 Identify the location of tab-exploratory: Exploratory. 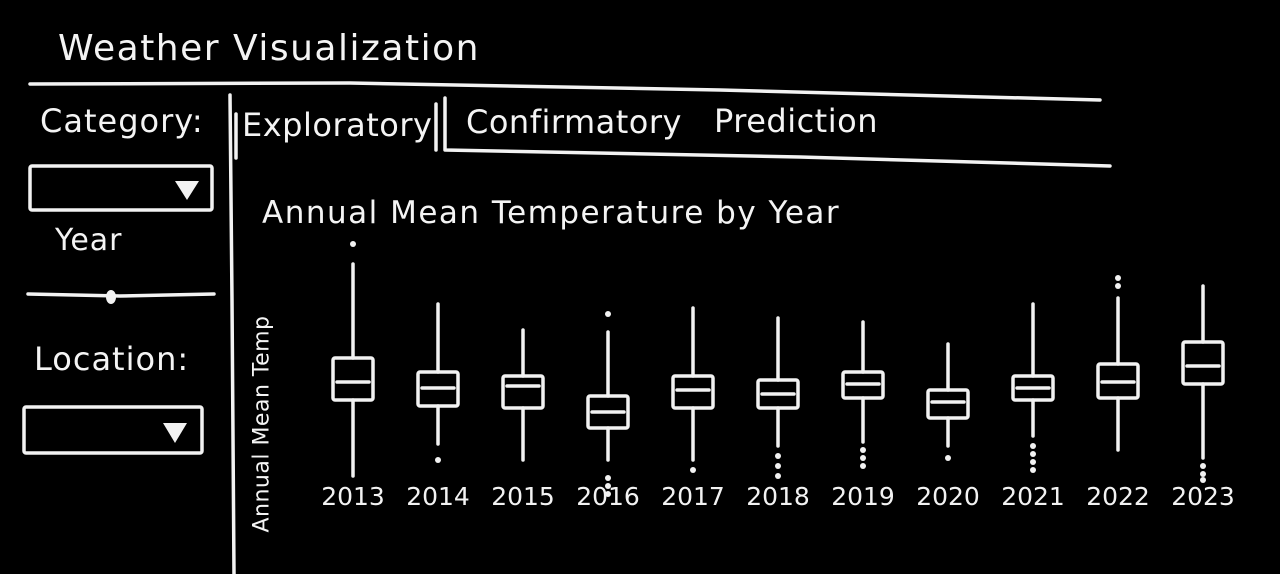
(337, 125).